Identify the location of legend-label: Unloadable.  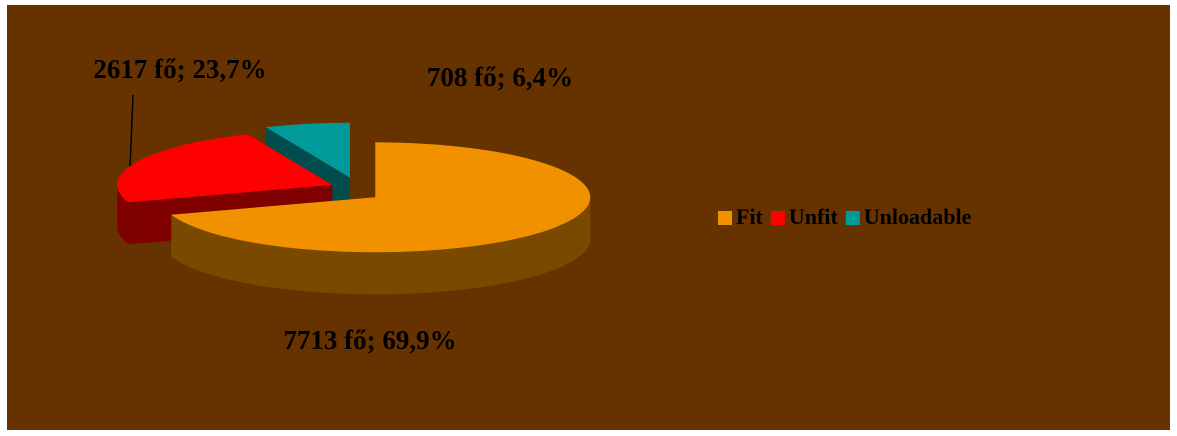
(918, 216).